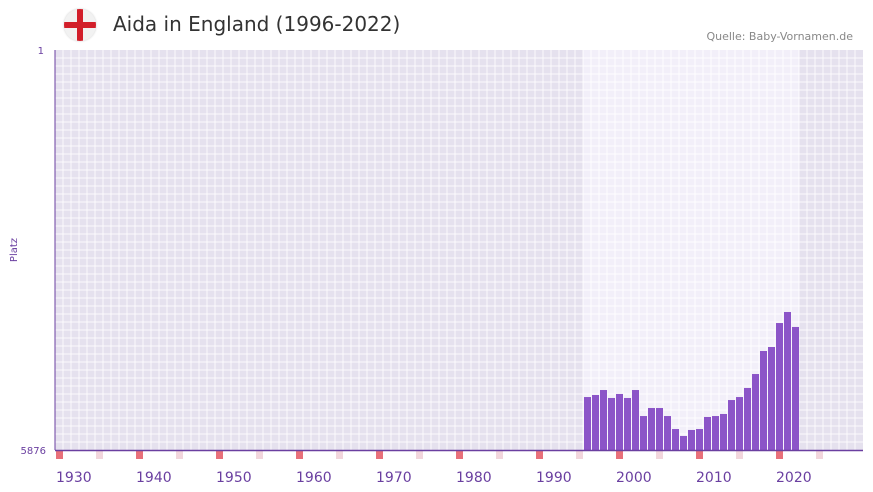 The image size is (873, 492). What do you see at coordinates (683, 442) in the screenshot?
I see `bar-2008` at bounding box center [683, 442].